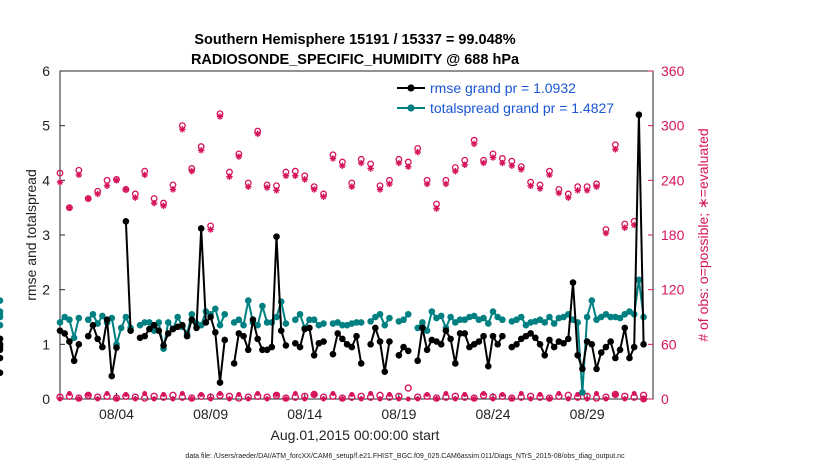 This screenshot has width=830, height=470. What do you see at coordinates (53, 235) in the screenshot?
I see `left-axis-ticks: 0 1 2 3 4 5 6` at bounding box center [53, 235].